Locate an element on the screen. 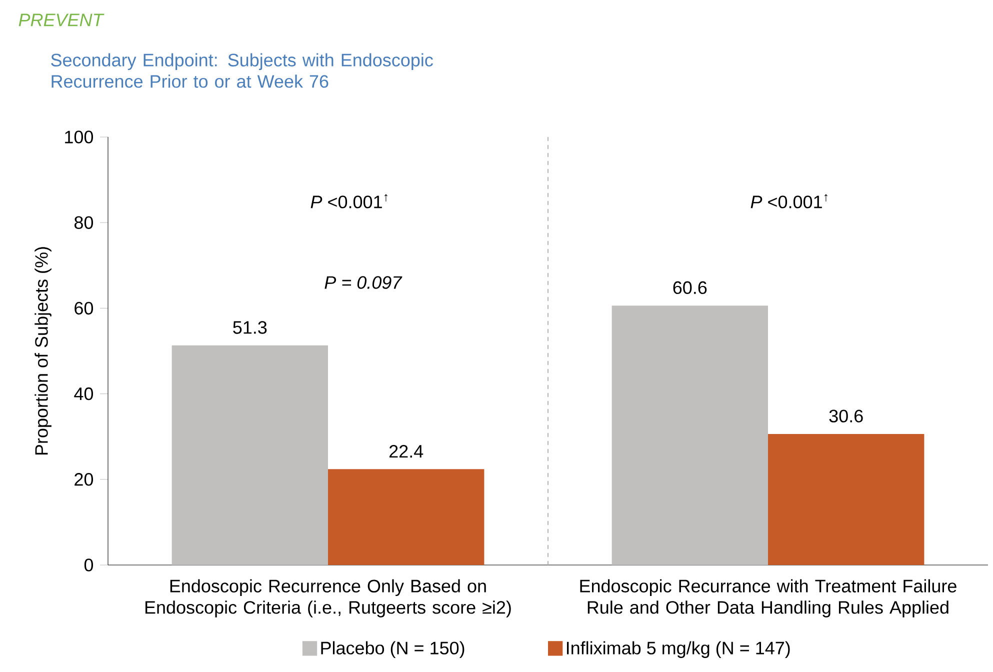 The width and height of the screenshot is (993, 672). y-tick-label: 40 is located at coordinates (84, 393).